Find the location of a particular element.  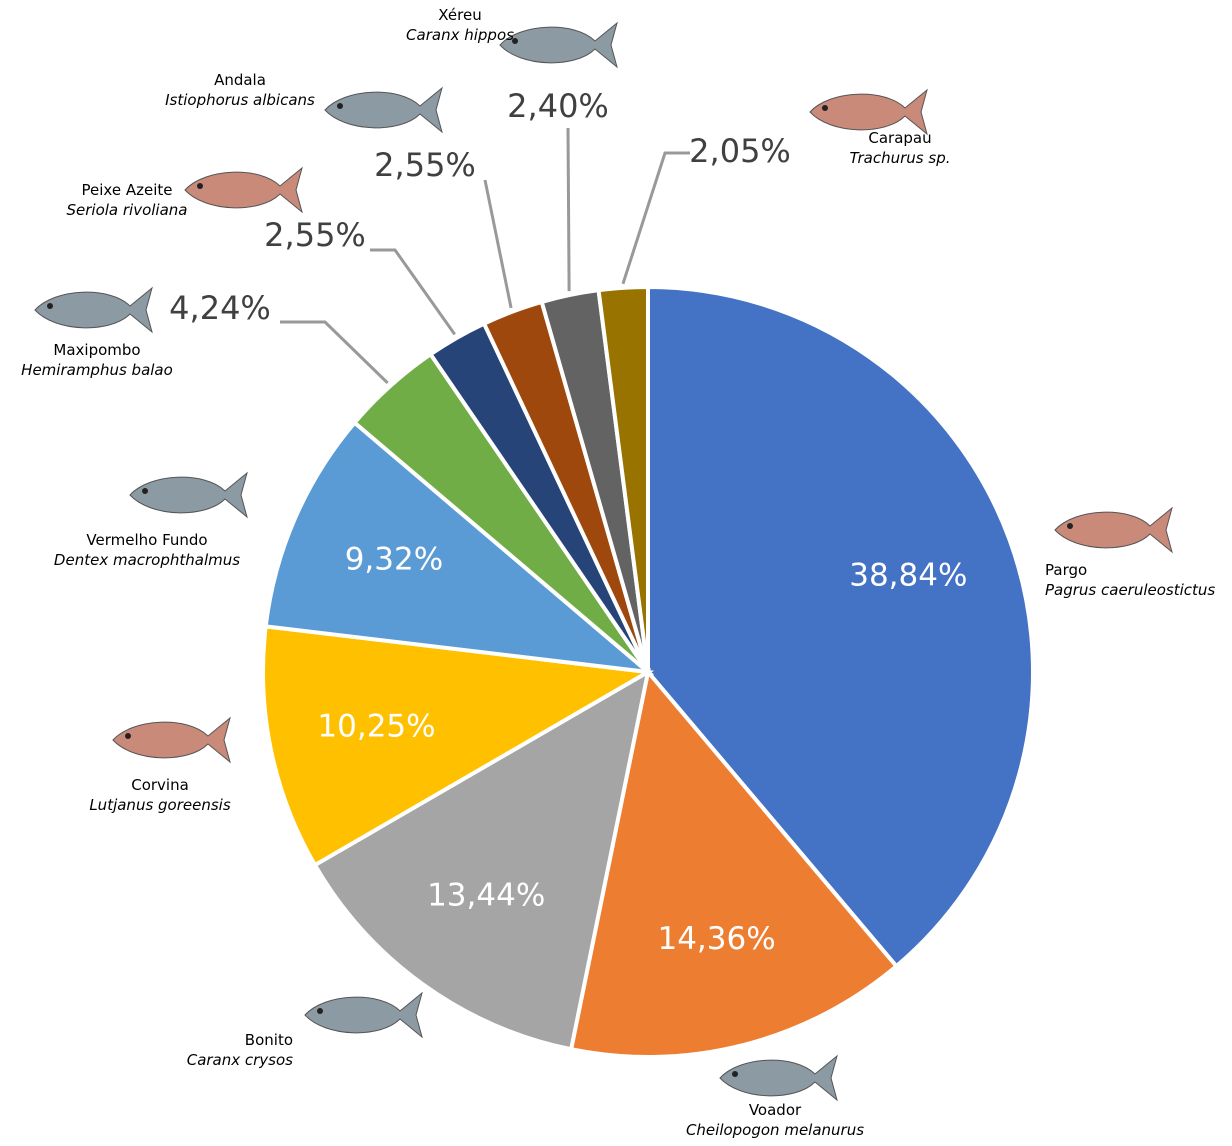

category-label: Carapau is located at coordinates (899, 138).